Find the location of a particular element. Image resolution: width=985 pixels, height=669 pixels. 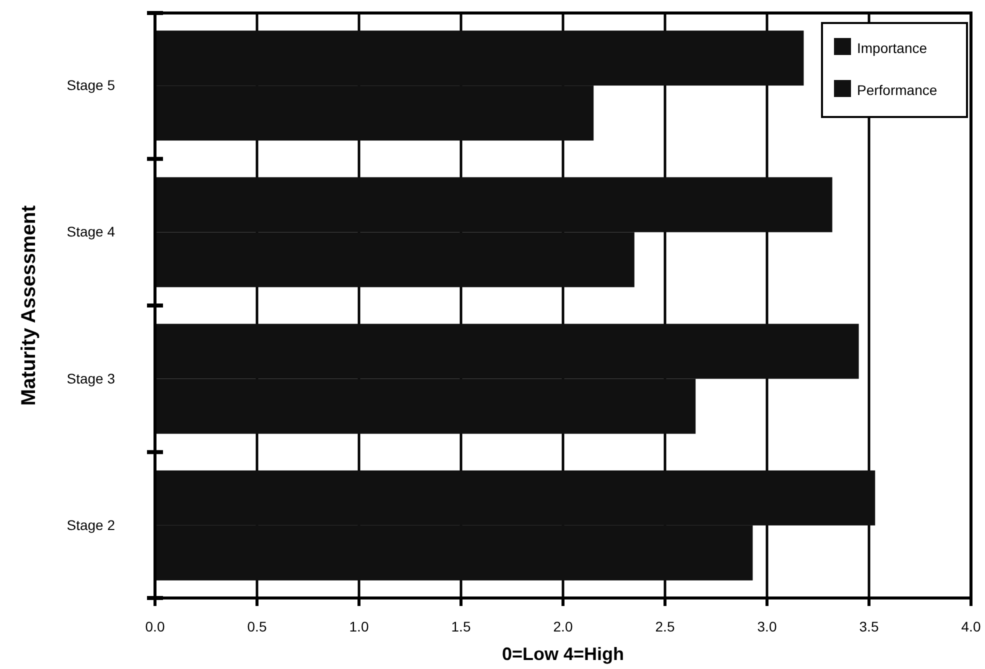

legend-label: Performance is located at coordinates (897, 90).